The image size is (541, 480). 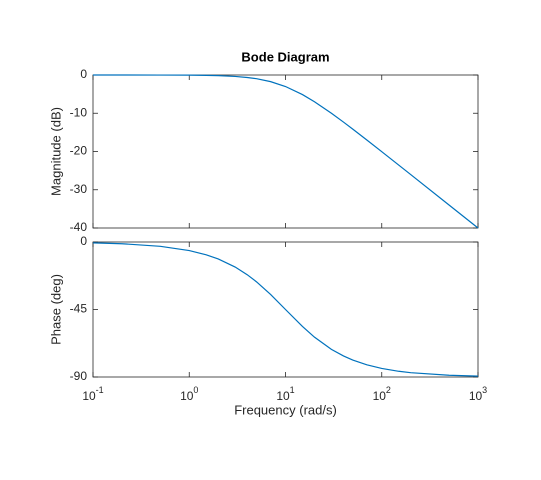 I want to click on x-tick-label: 10⁻¹, so click(x=92, y=394).